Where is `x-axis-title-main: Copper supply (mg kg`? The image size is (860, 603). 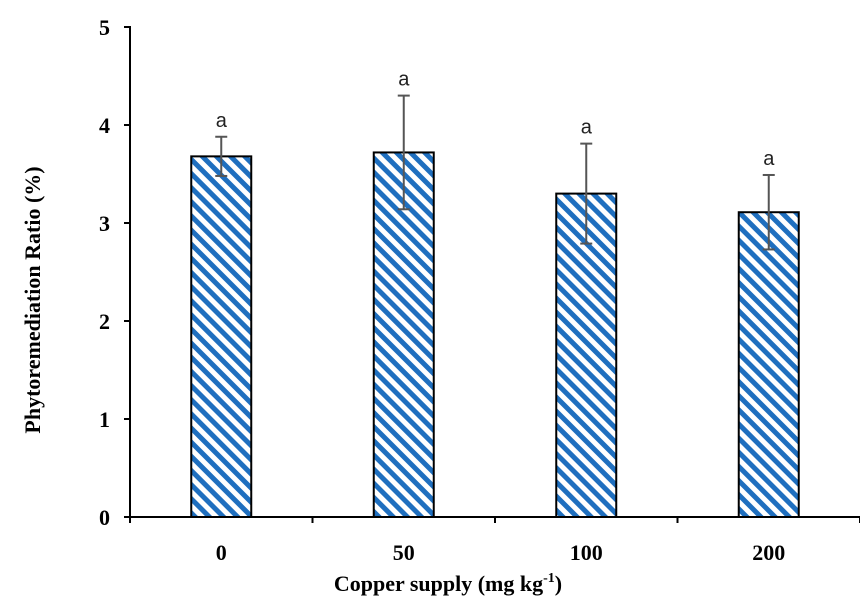
x-axis-title-main: Copper supply (mg kg is located at coordinates (438, 583).